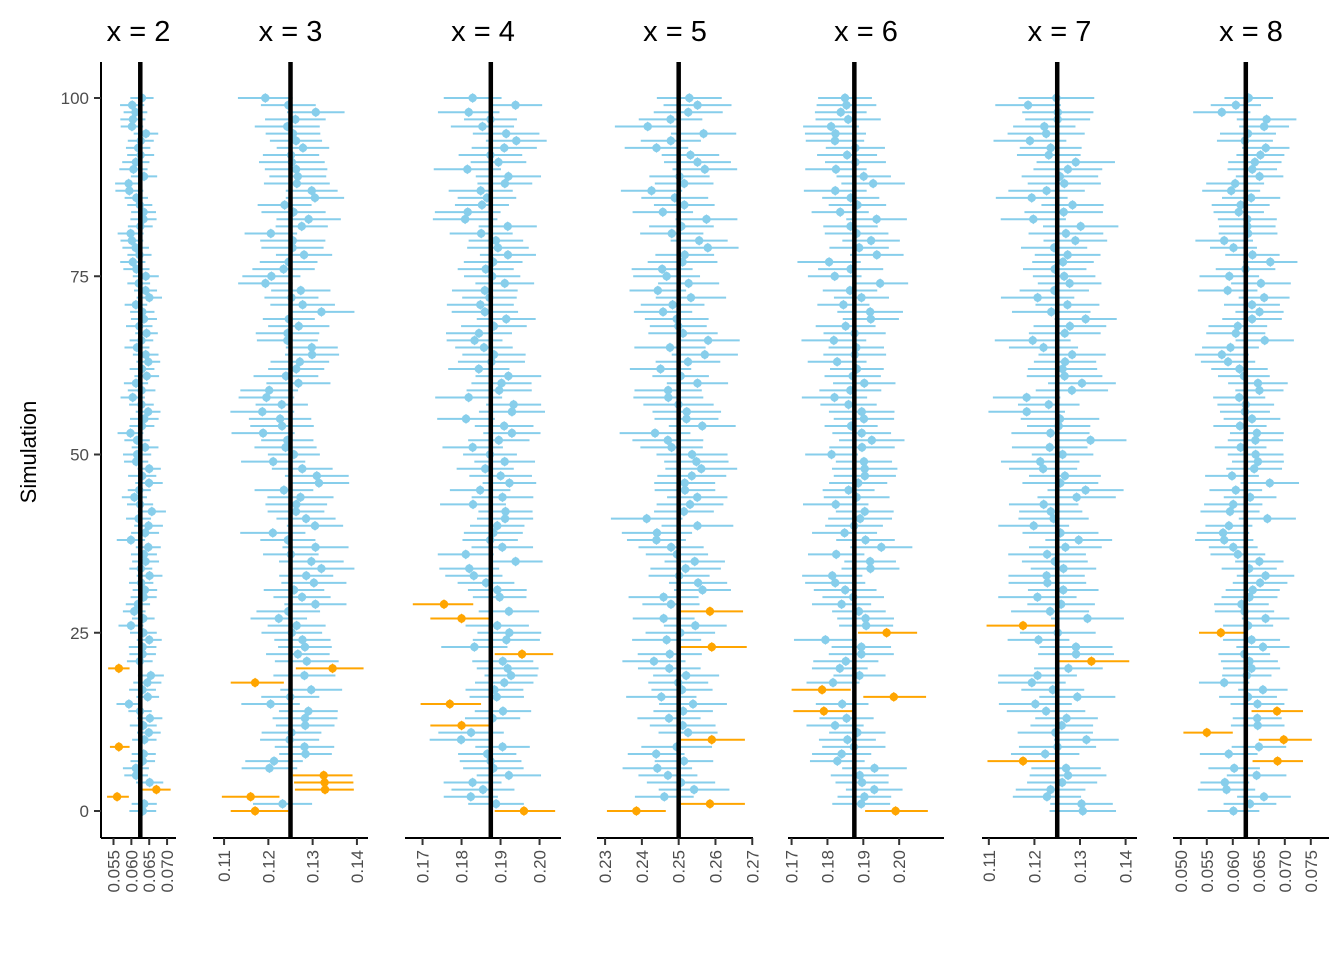 The image size is (1344, 960). Describe the element at coordinates (59, 450) in the screenshot. I see `y-axis: Simulation 0 25 50 75 100` at that location.